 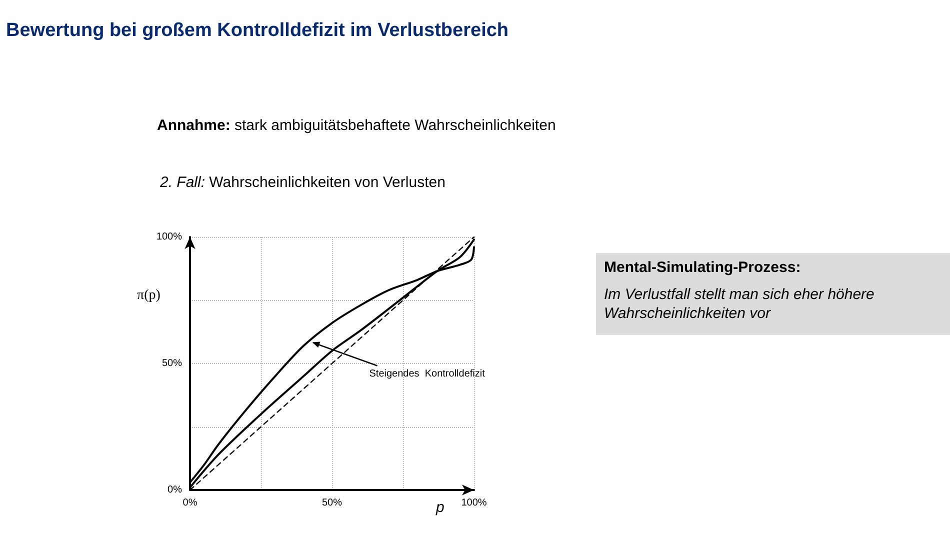 I want to click on x-tick-label: 50%, so click(x=332, y=503).